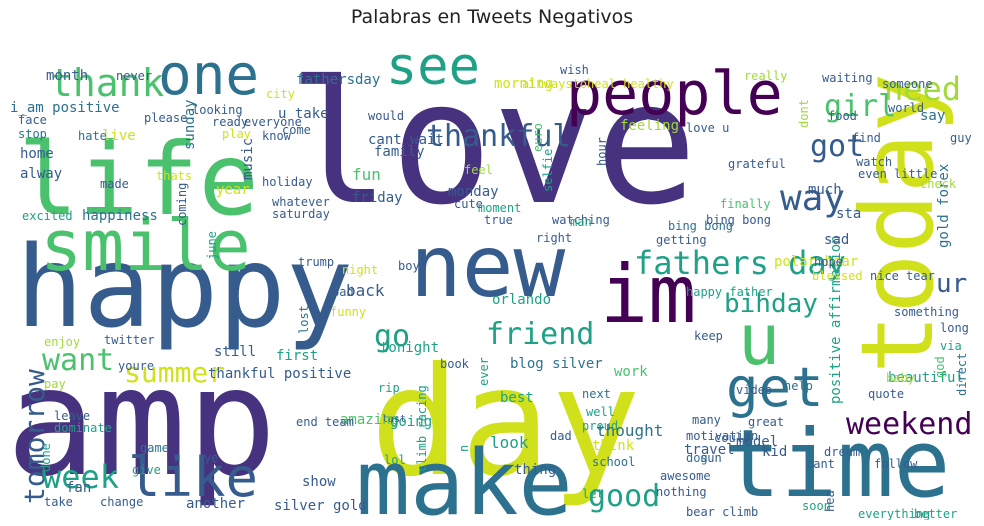  What do you see at coordinates (316, 262) in the screenshot?
I see `cloud-word: trump` at bounding box center [316, 262].